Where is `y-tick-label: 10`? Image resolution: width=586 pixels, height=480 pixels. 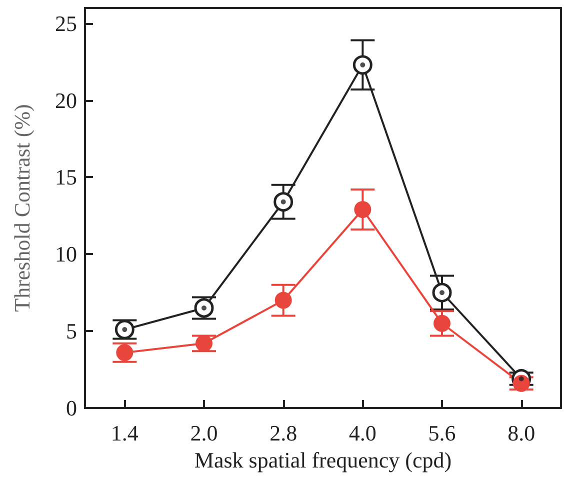
y-tick-label: 10 is located at coordinates (66, 254).